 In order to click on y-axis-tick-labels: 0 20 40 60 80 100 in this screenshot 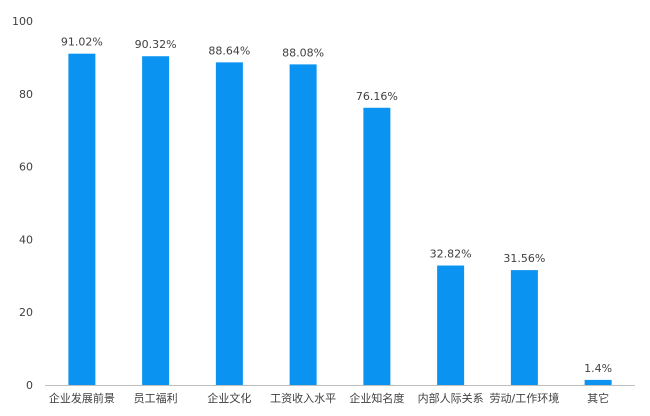, I will do `click(22, 203)`.